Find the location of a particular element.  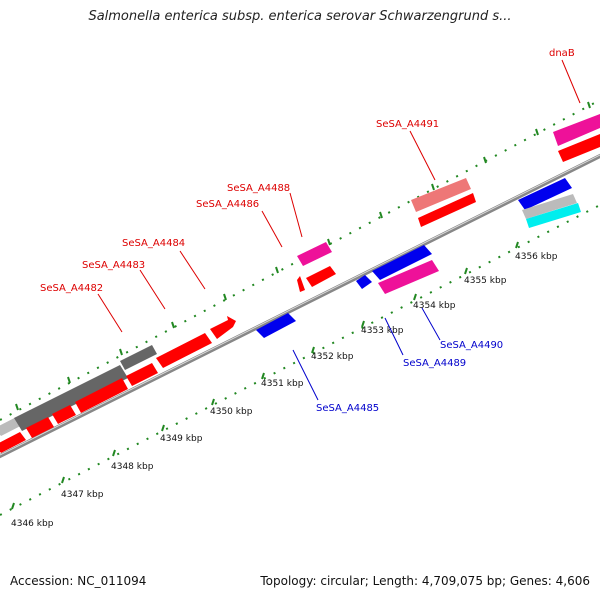

accession-text: Accession: NC_011094 is located at coordinates (78, 581).